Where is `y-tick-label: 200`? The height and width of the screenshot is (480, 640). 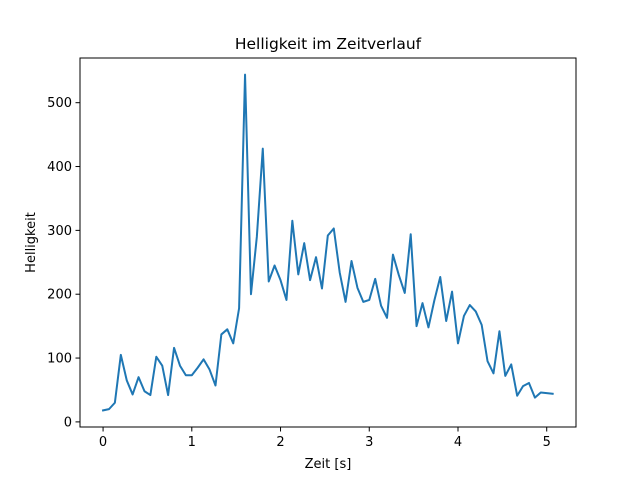 y-tick-label: 200 is located at coordinates (59, 295).